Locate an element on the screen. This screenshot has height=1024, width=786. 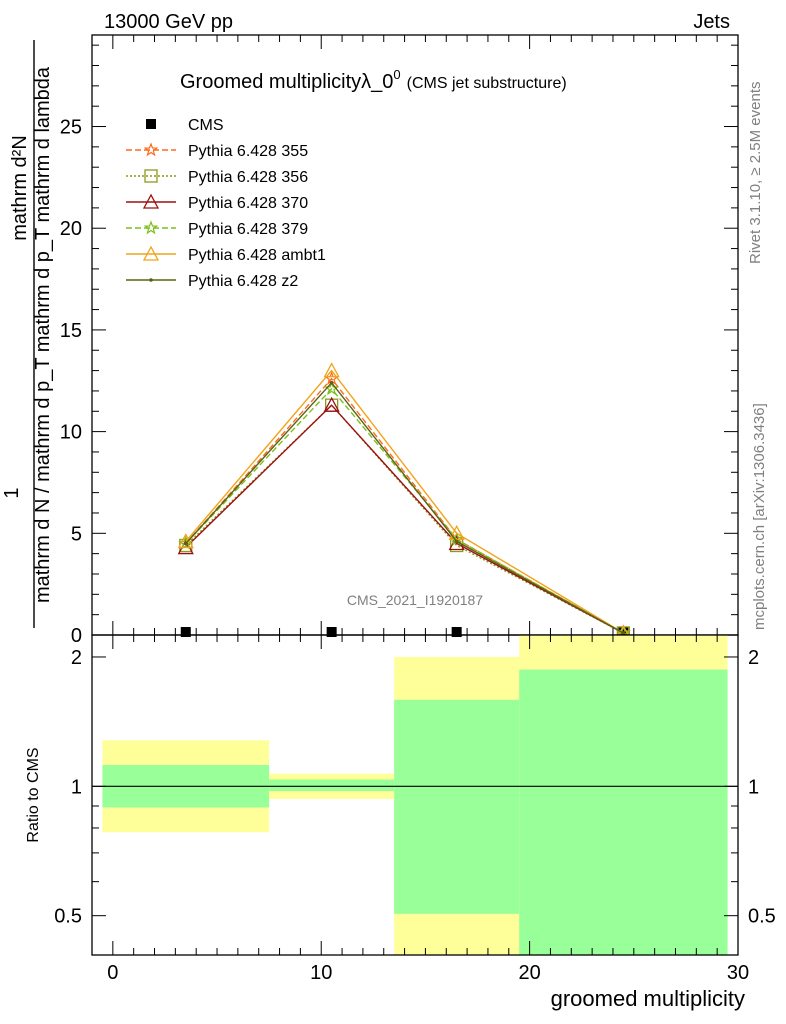
ratio-y-tick-label: 2 is located at coordinates (76, 658).